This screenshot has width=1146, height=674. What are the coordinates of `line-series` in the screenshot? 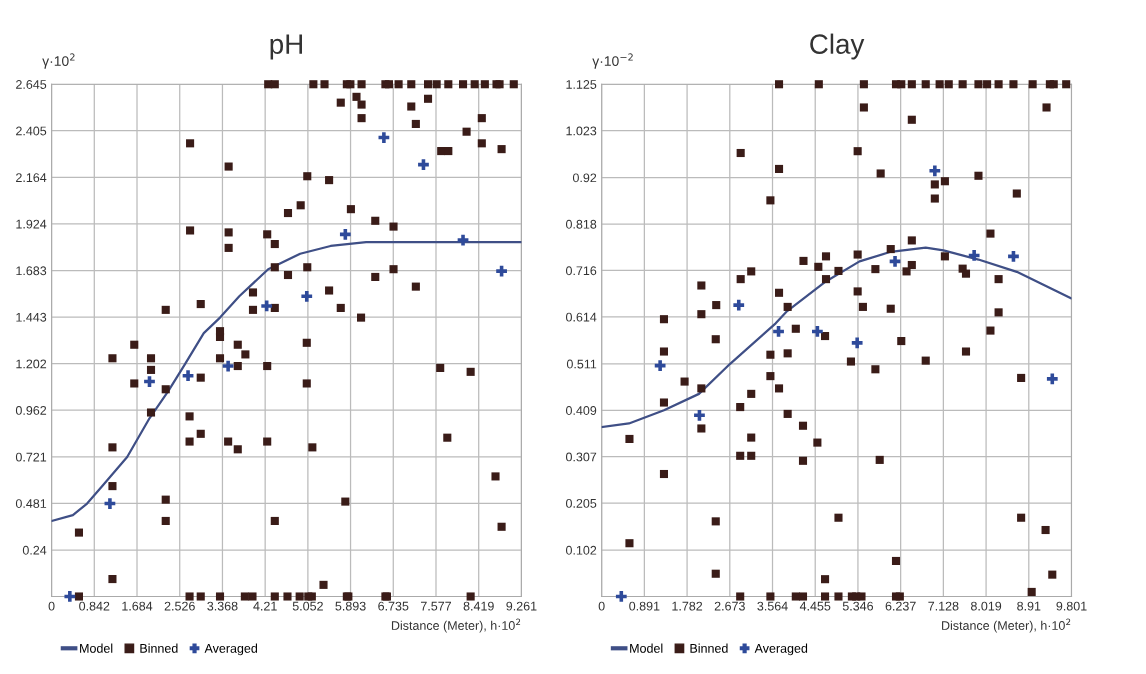 It's located at (836, 337).